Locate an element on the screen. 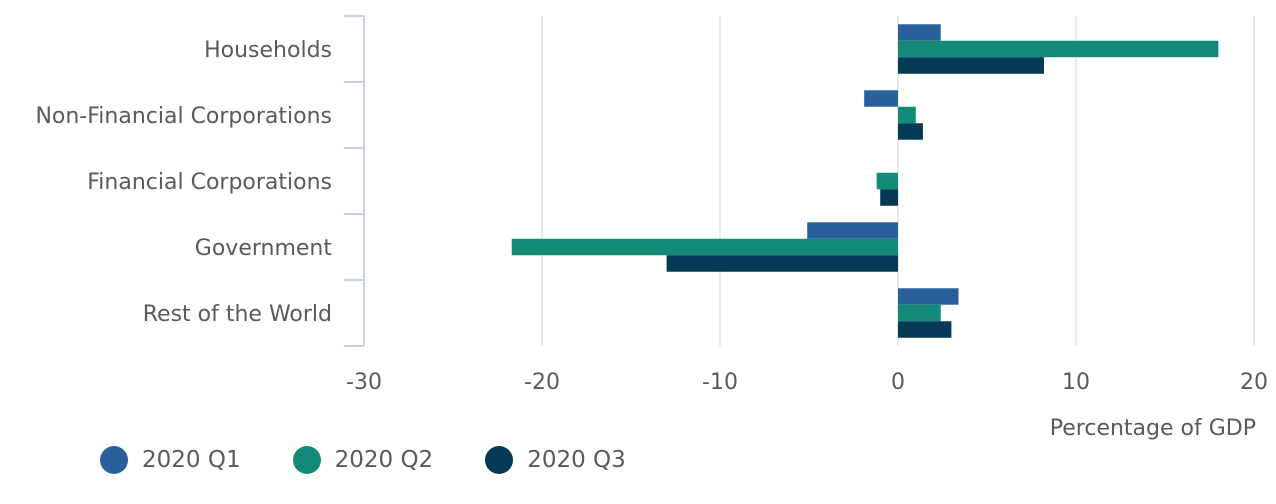  tick-label: -30 is located at coordinates (364, 382).